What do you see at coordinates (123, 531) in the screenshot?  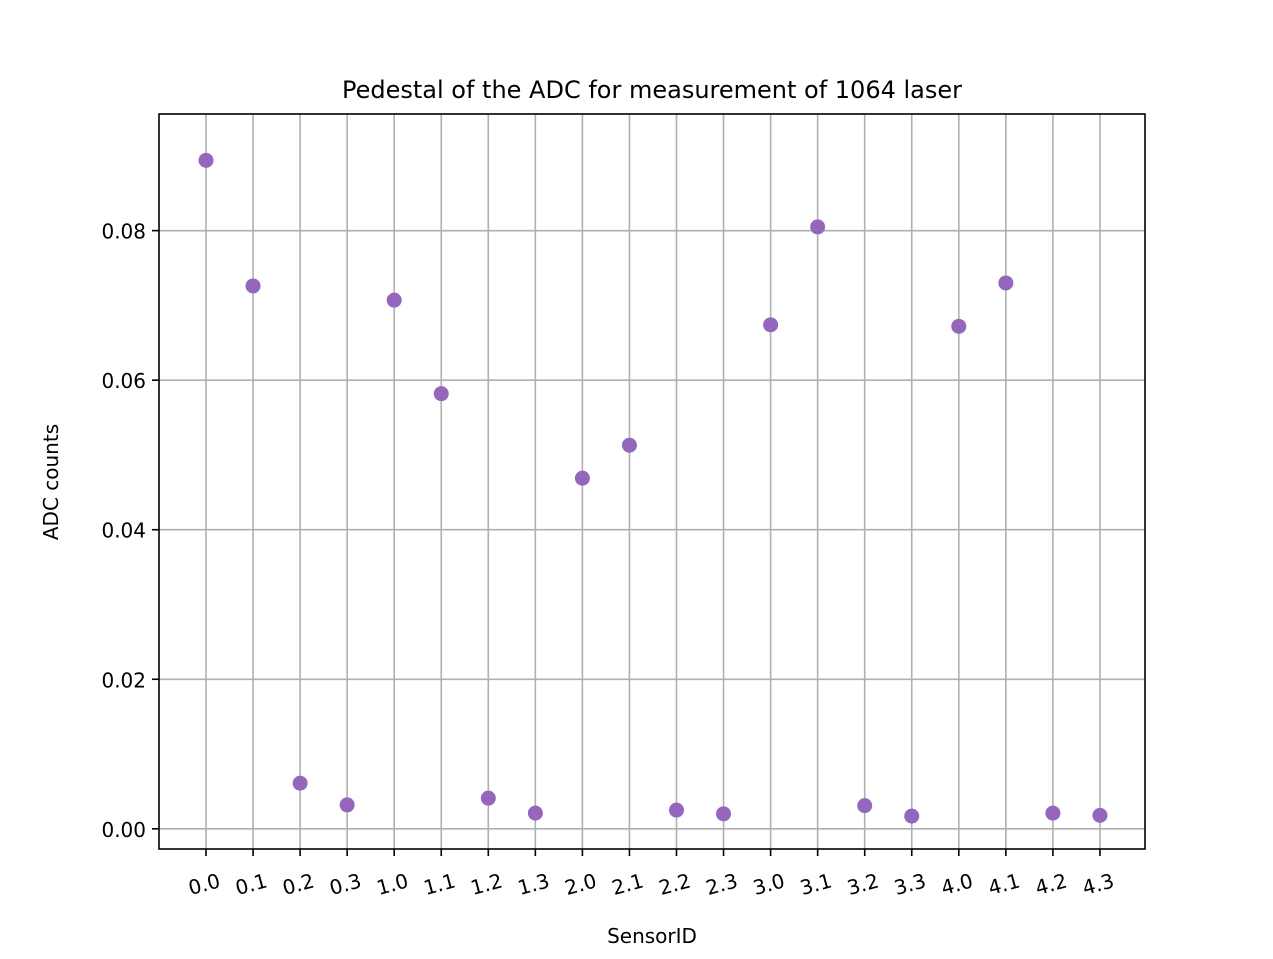 I see `y-tick-label: 0.04` at bounding box center [123, 531].